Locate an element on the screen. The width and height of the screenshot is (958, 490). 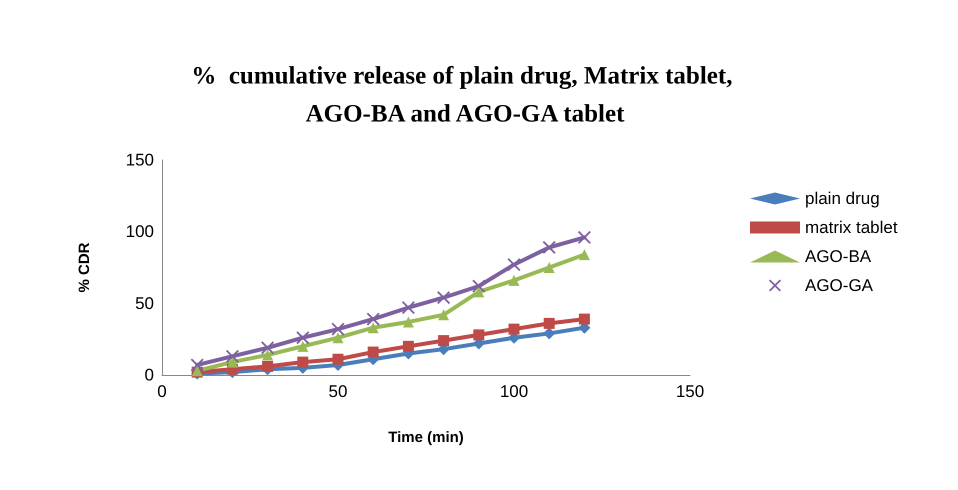
legend-label: matrix tablet is located at coordinates (851, 227).